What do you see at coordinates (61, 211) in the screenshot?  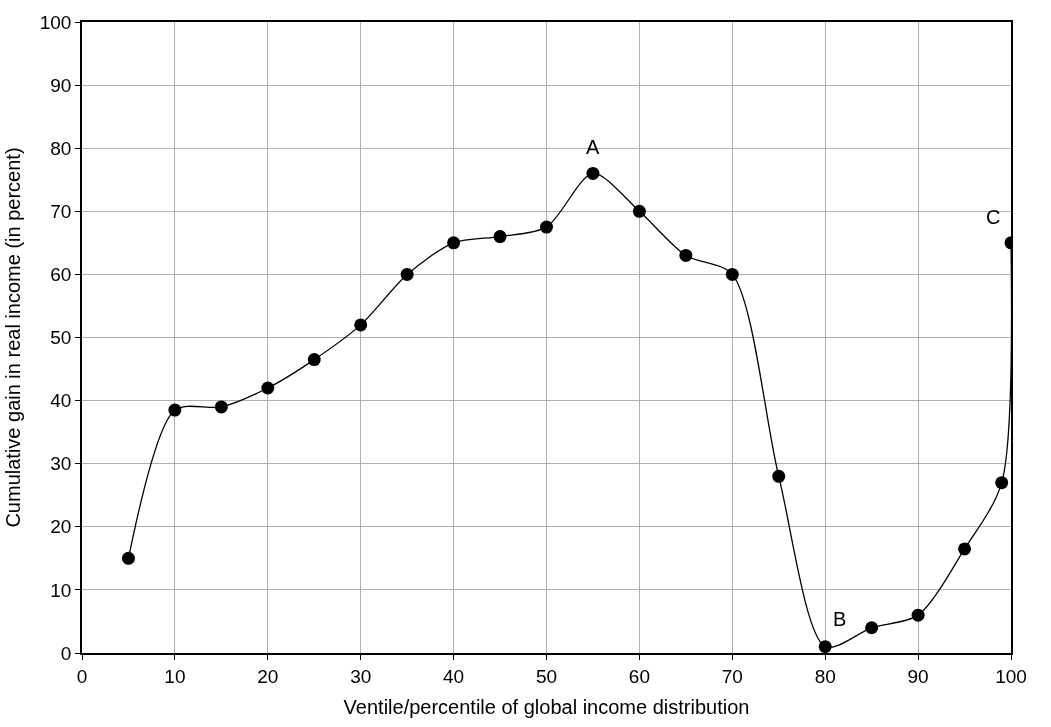 I see `y-tick-label: 70` at bounding box center [61, 211].